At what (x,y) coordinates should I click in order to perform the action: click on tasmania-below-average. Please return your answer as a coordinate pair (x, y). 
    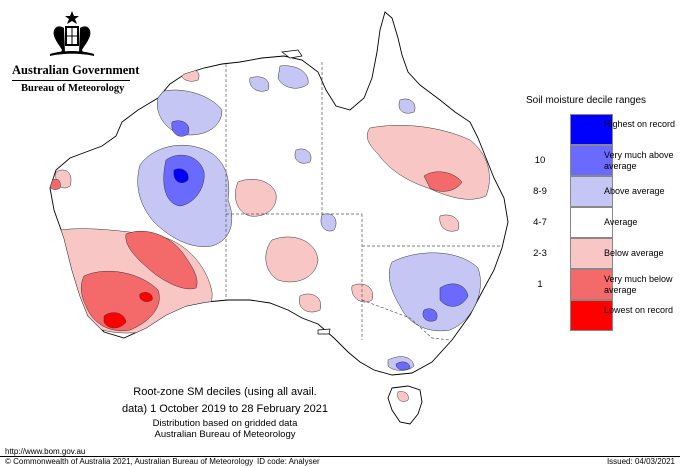
    Looking at the image, I should click on (403, 396).